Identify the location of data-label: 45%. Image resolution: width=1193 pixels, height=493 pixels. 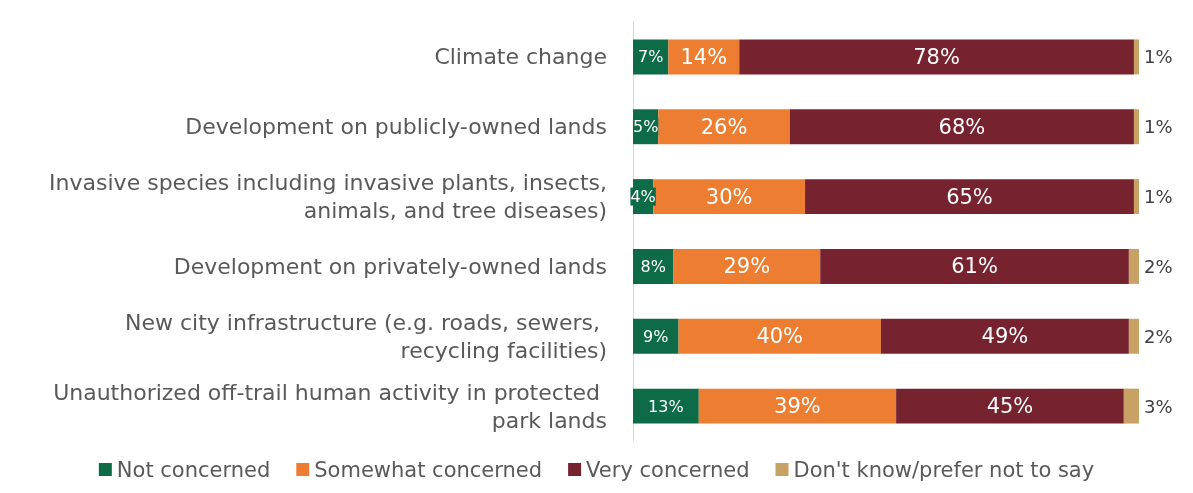
(1010, 406).